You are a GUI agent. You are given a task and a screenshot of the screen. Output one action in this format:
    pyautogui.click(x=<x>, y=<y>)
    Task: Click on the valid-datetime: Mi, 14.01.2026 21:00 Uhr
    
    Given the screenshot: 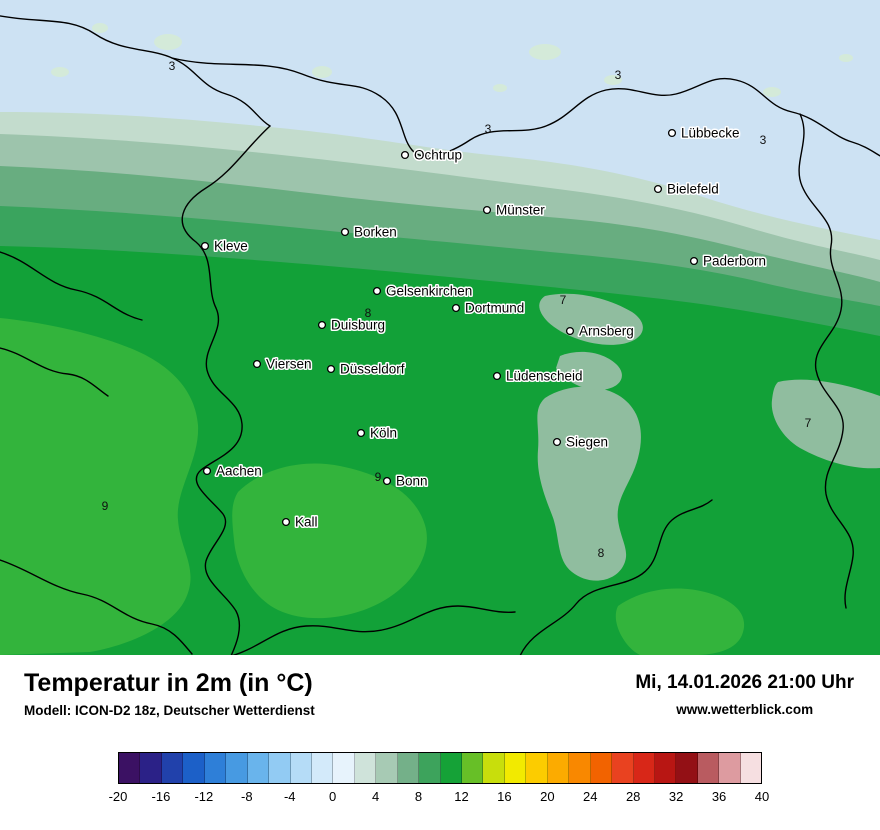 What is the action you would take?
    pyautogui.click(x=744, y=682)
    